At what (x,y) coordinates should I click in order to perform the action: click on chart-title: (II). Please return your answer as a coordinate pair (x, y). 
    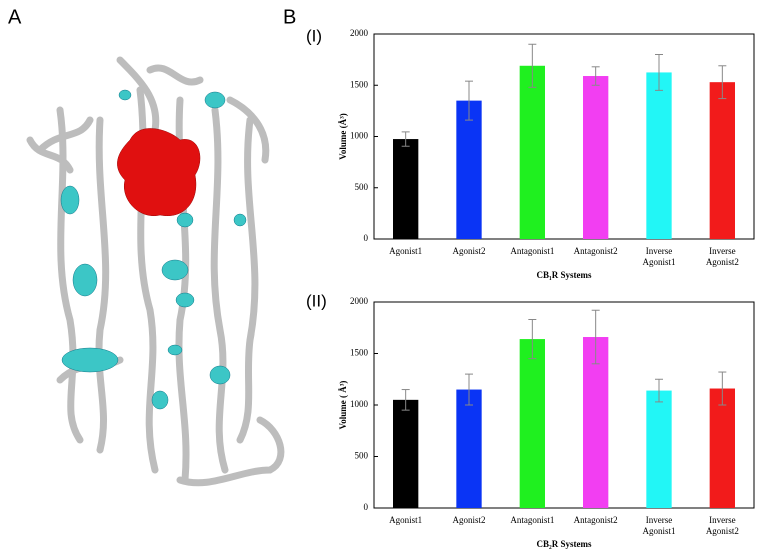
    Looking at the image, I should click on (316, 300).